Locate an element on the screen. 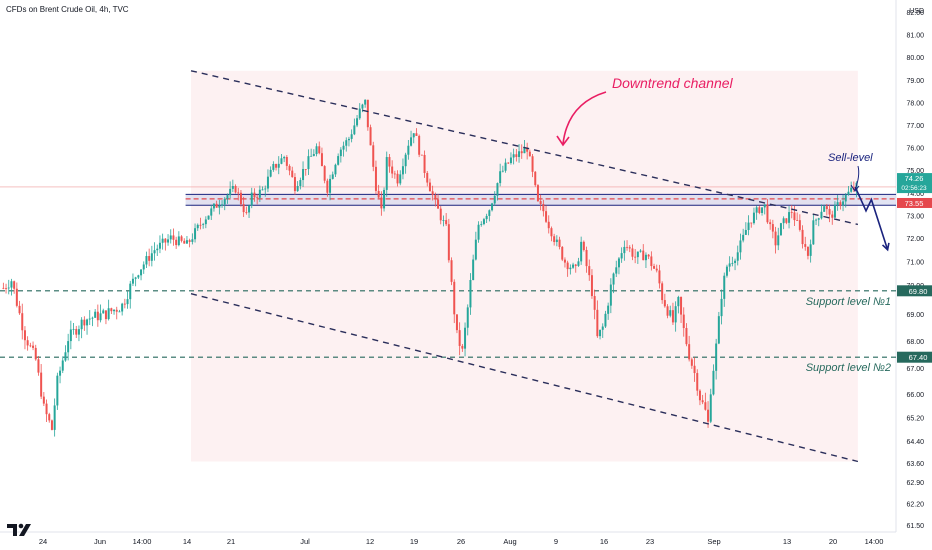 Image resolution: width=932 pixels, height=550 pixels. price-tick-label: 78.00 is located at coordinates (915, 103).